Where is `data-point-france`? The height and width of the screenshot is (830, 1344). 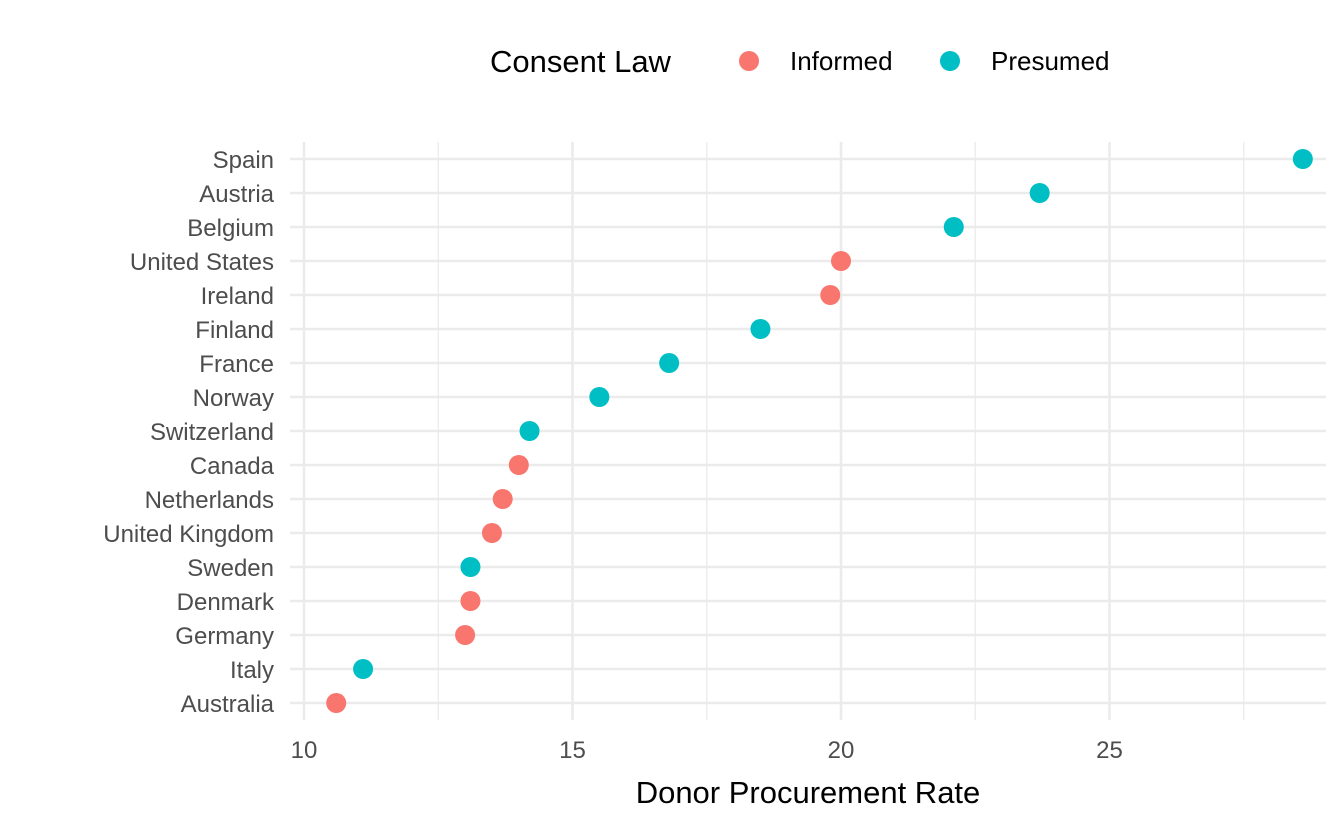 data-point-france is located at coordinates (669, 363).